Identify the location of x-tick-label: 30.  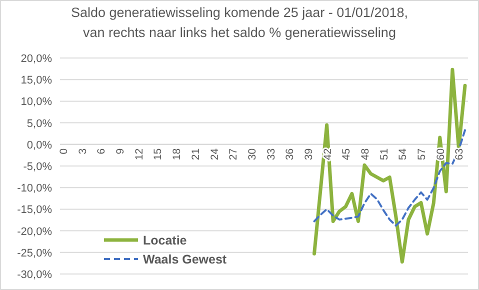
(252, 154).